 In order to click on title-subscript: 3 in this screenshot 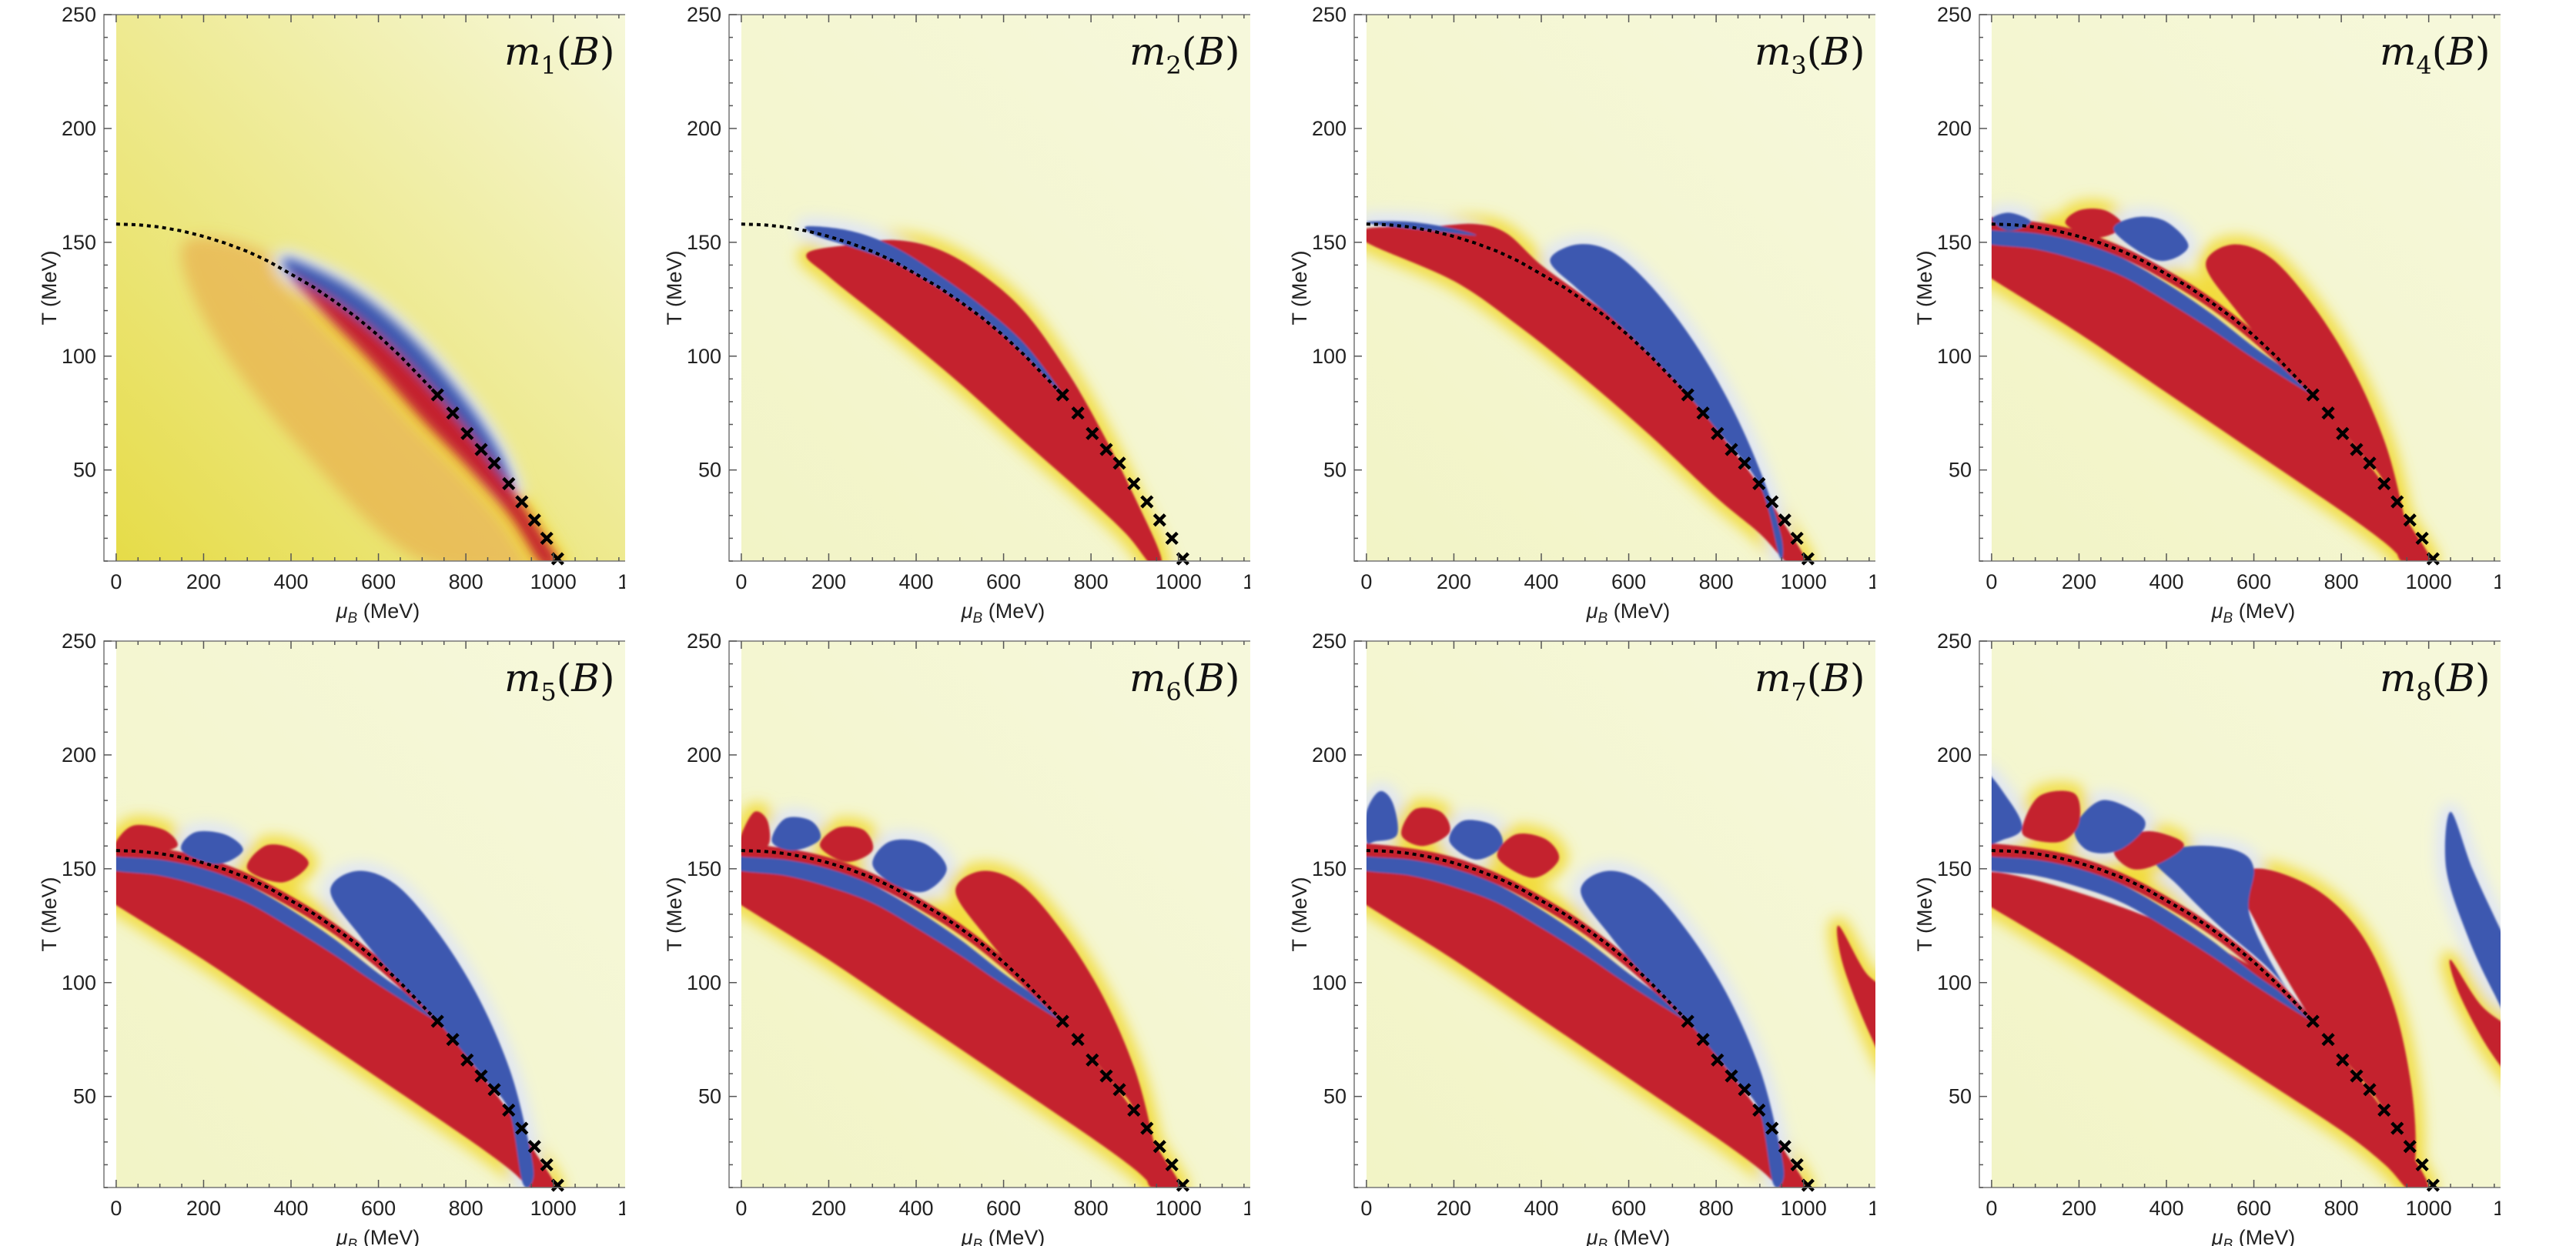, I will do `click(1799, 65)`.